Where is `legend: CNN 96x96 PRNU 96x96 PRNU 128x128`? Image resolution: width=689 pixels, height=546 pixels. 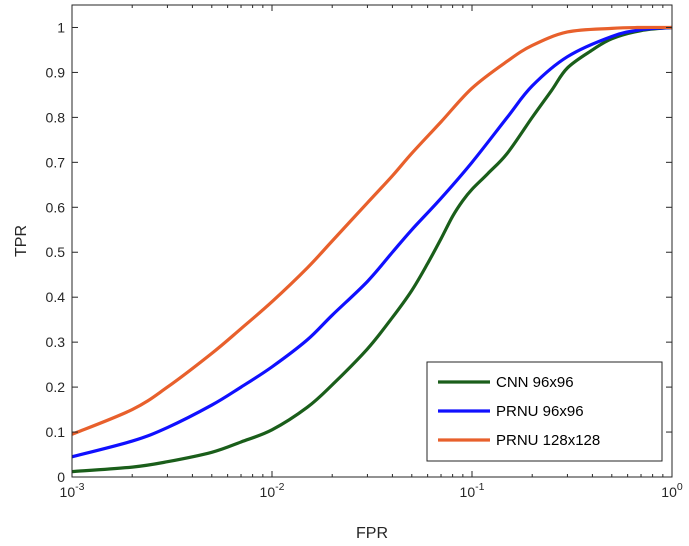
legend: CNN 96x96 PRNU 96x96 PRNU 128x128 is located at coordinates (544, 411).